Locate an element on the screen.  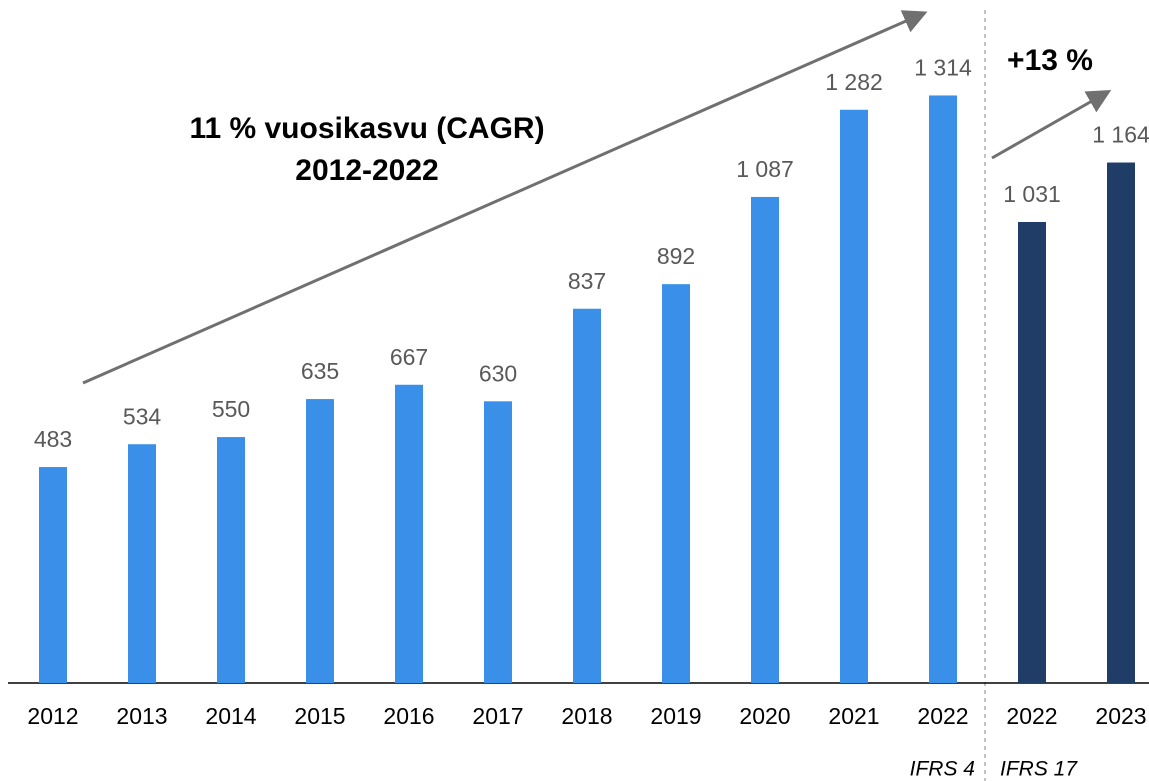
growth-label: +13 % is located at coordinates (1050, 60).